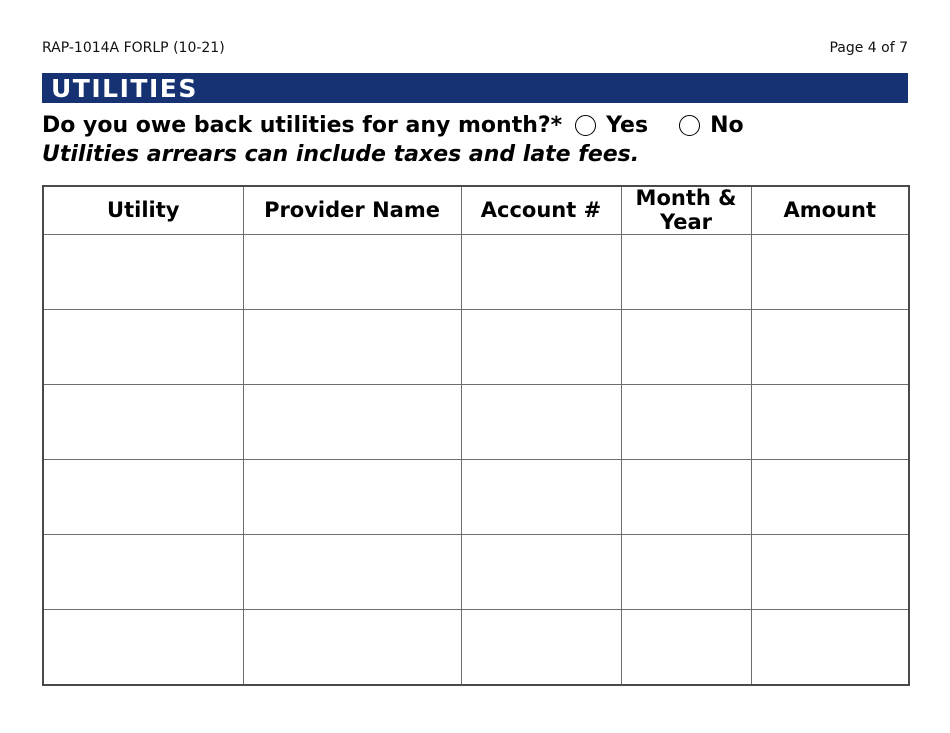 This screenshot has height=733, width=950. Describe the element at coordinates (690, 125) in the screenshot. I see `radio-no` at that location.